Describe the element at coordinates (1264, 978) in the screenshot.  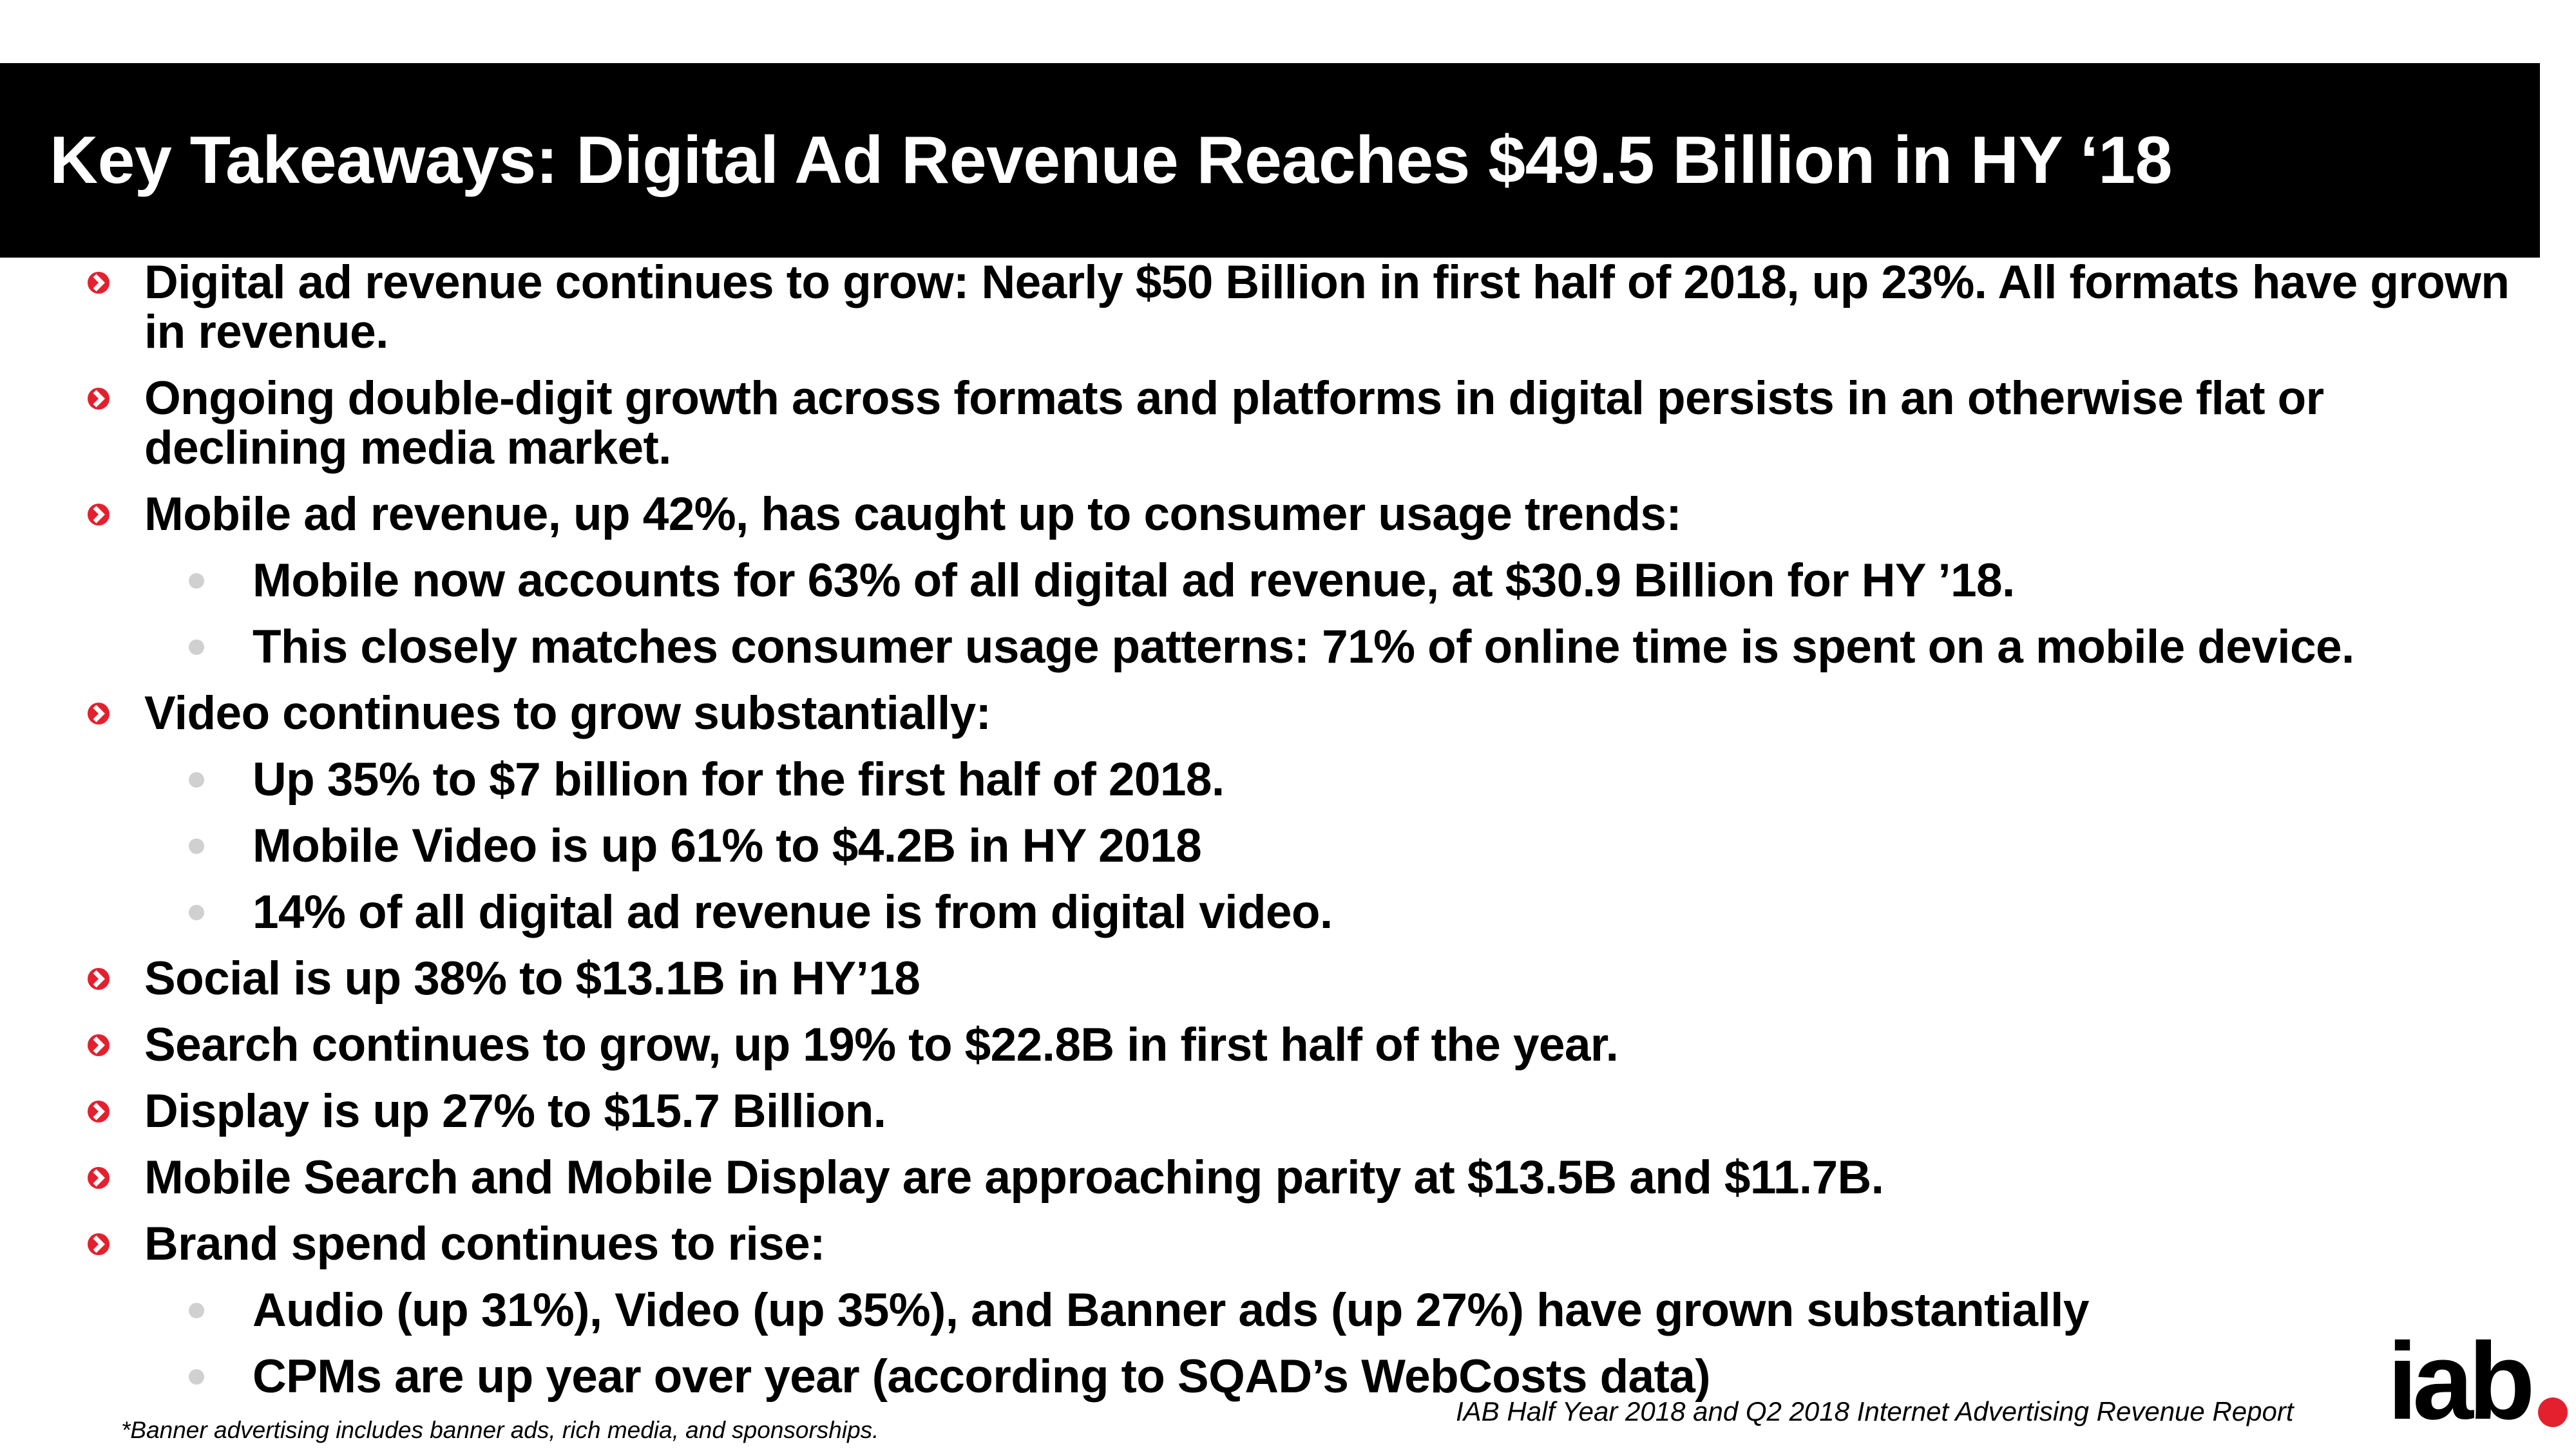
I see `bullet-item: Social is up 38% to $13.1B in HY’18` at that location.